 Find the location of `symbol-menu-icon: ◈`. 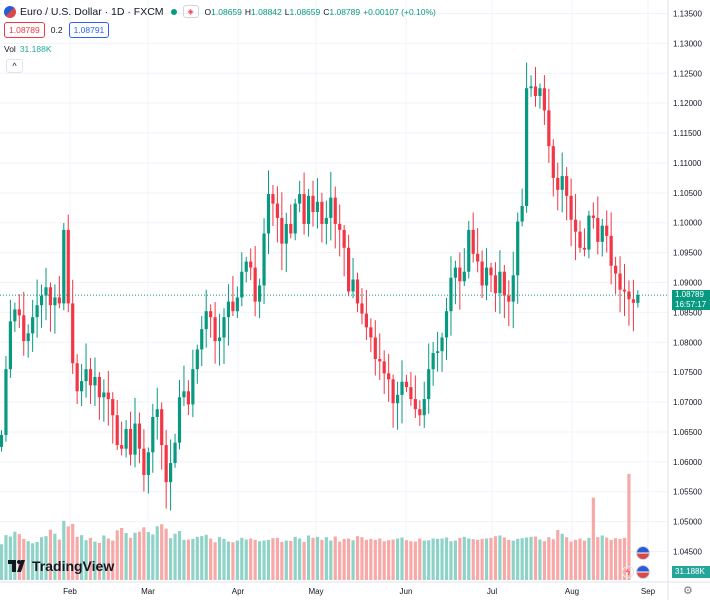

symbol-menu-icon: ◈ is located at coordinates (190, 11).